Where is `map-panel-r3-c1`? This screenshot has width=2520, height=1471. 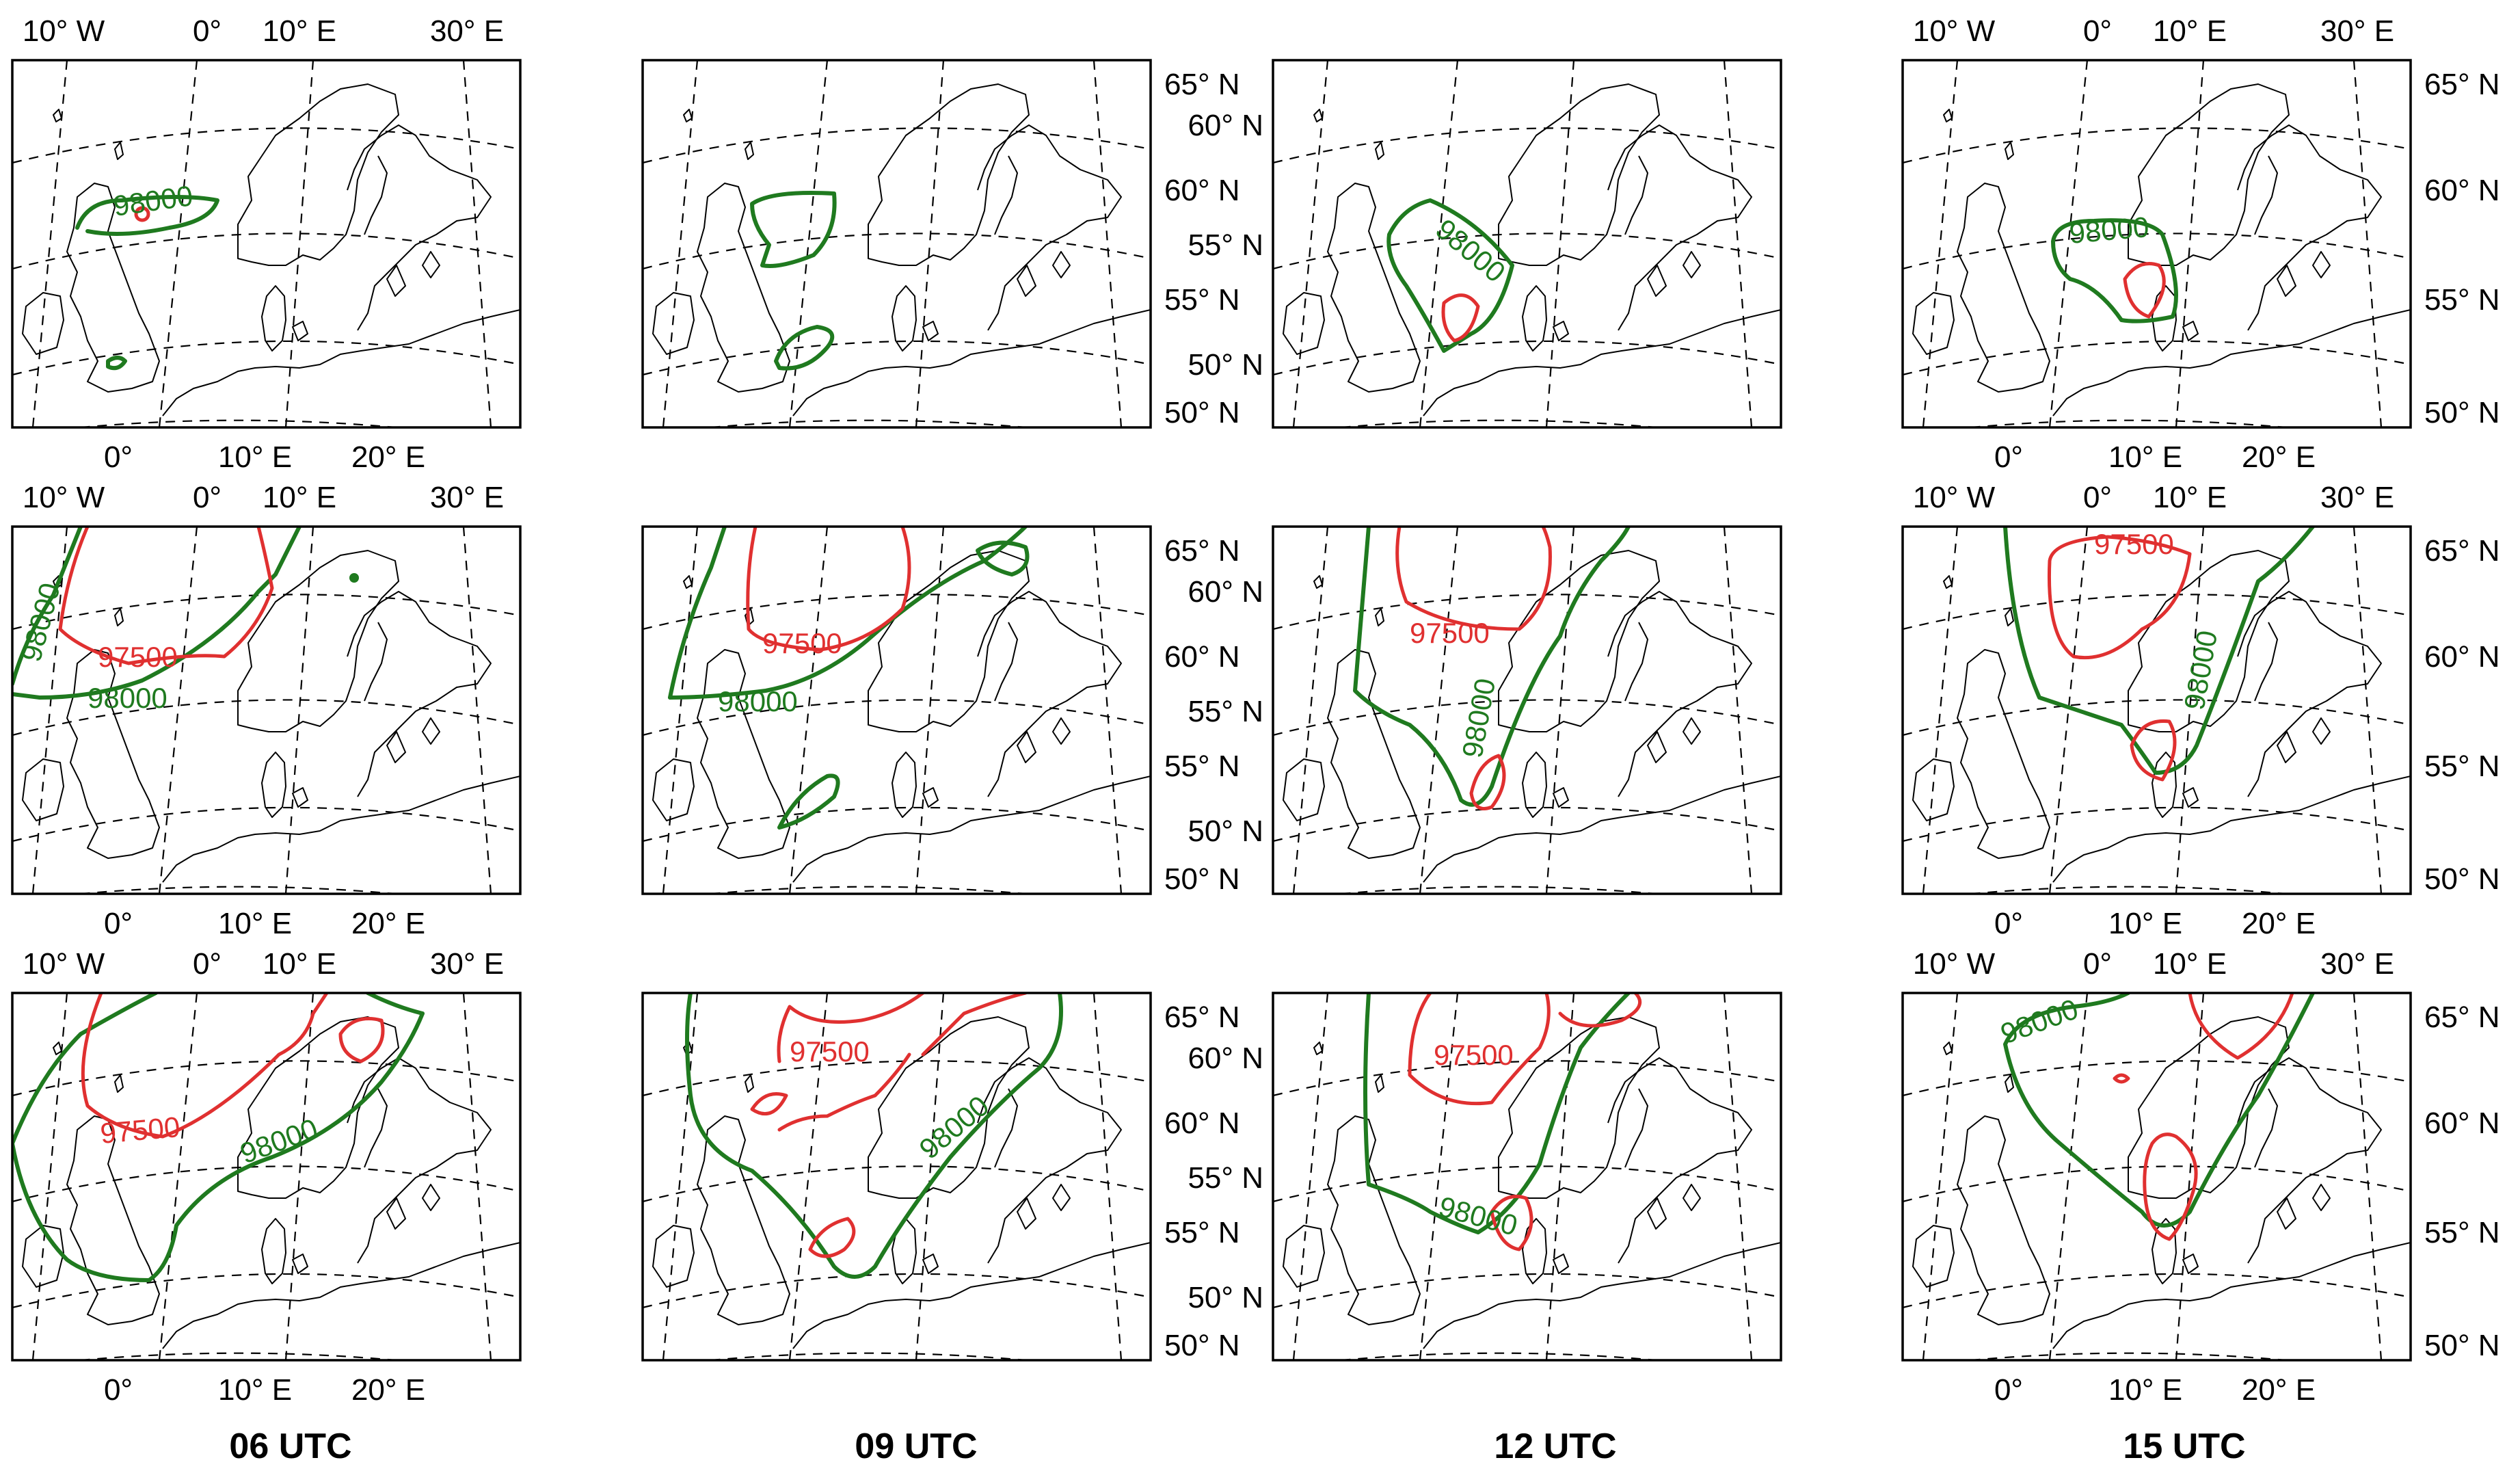
map-panel-r3-c1 is located at coordinates (266, 1177).